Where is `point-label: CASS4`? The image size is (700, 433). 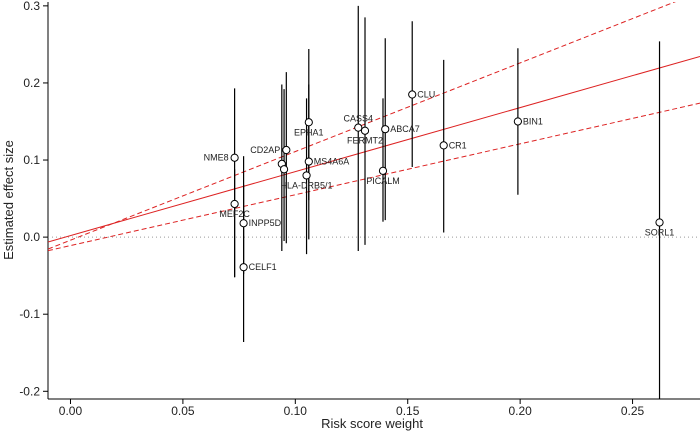
point-label: CASS4 is located at coordinates (359, 119).